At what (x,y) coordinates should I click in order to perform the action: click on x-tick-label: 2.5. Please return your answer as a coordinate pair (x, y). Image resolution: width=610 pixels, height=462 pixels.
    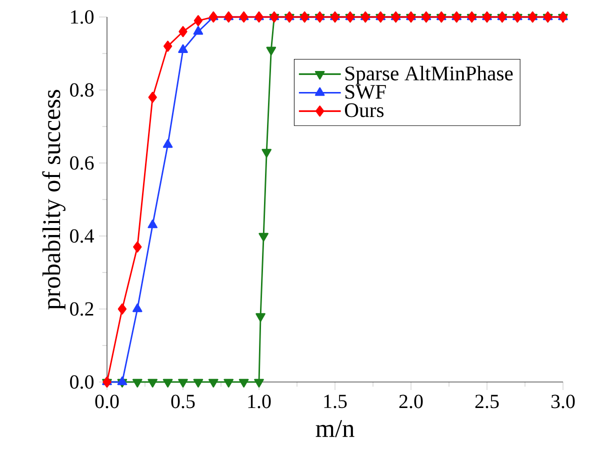
    Looking at the image, I should click on (487, 401).